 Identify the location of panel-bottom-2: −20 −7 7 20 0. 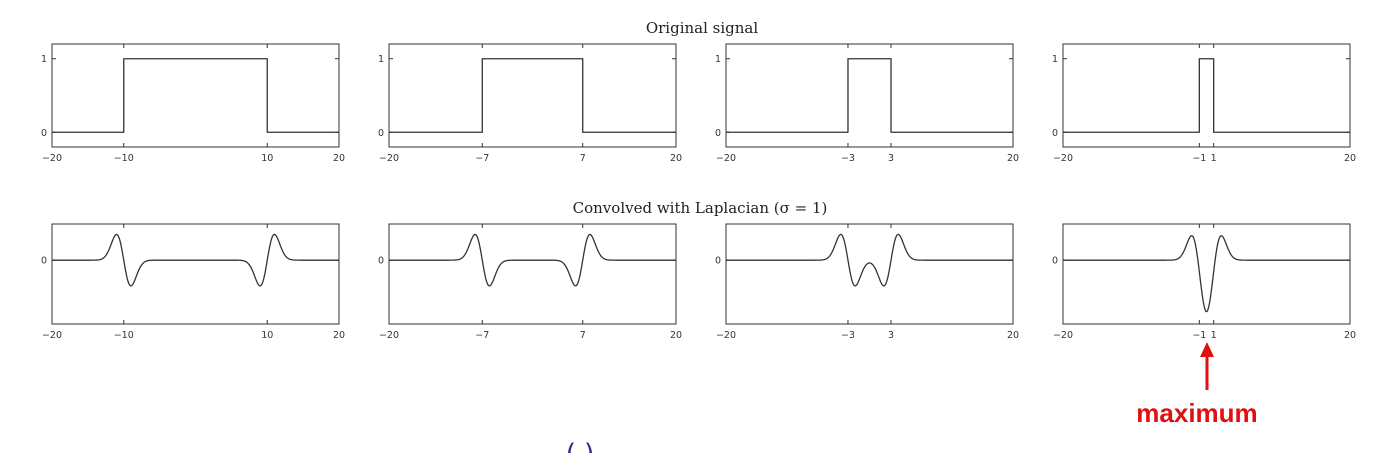
(530, 282).